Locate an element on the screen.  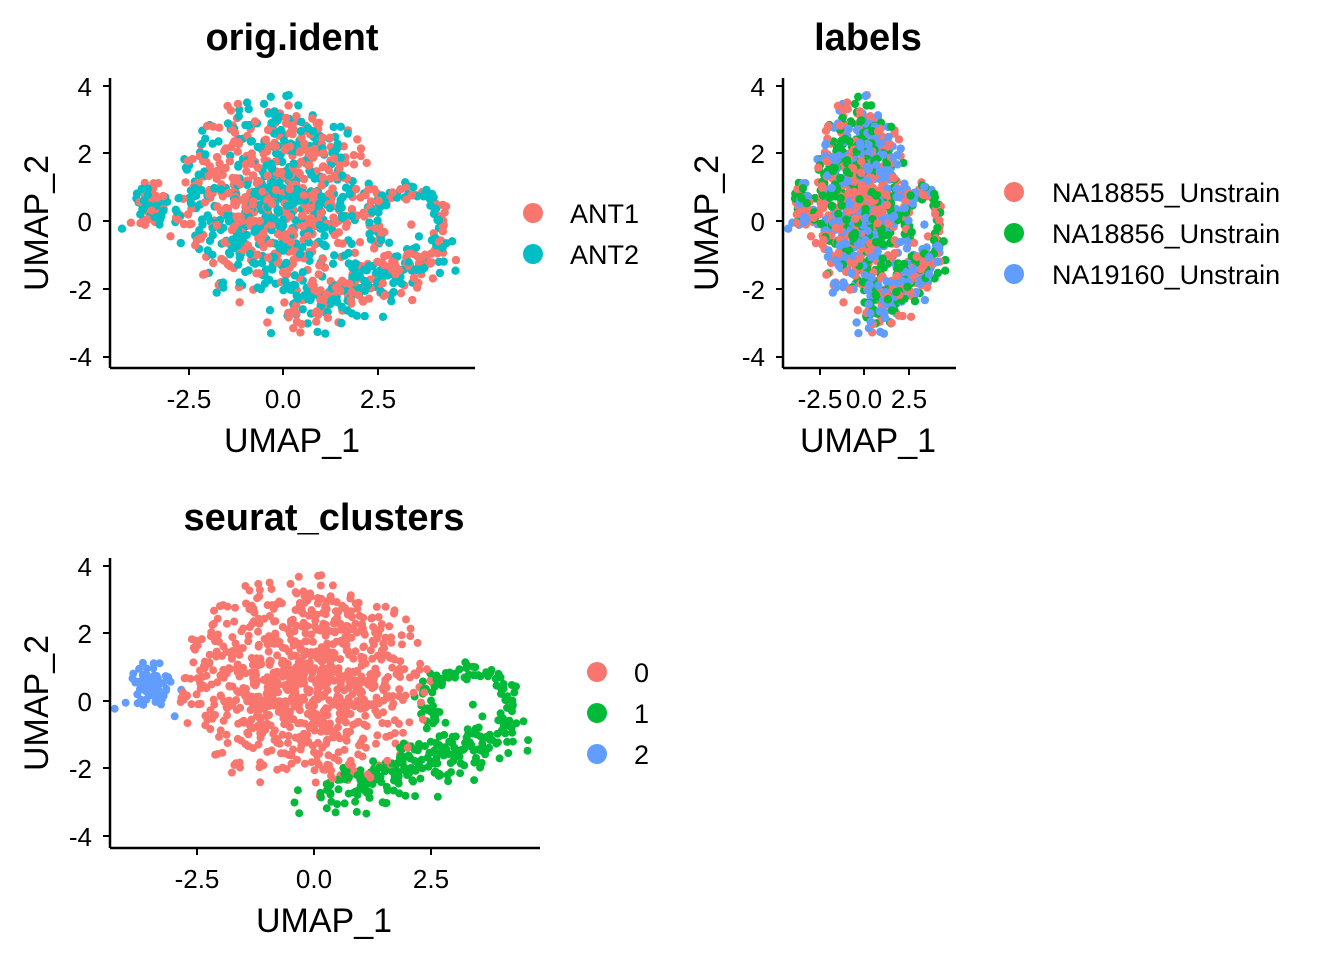
legend-label: 2 is located at coordinates (641, 755).